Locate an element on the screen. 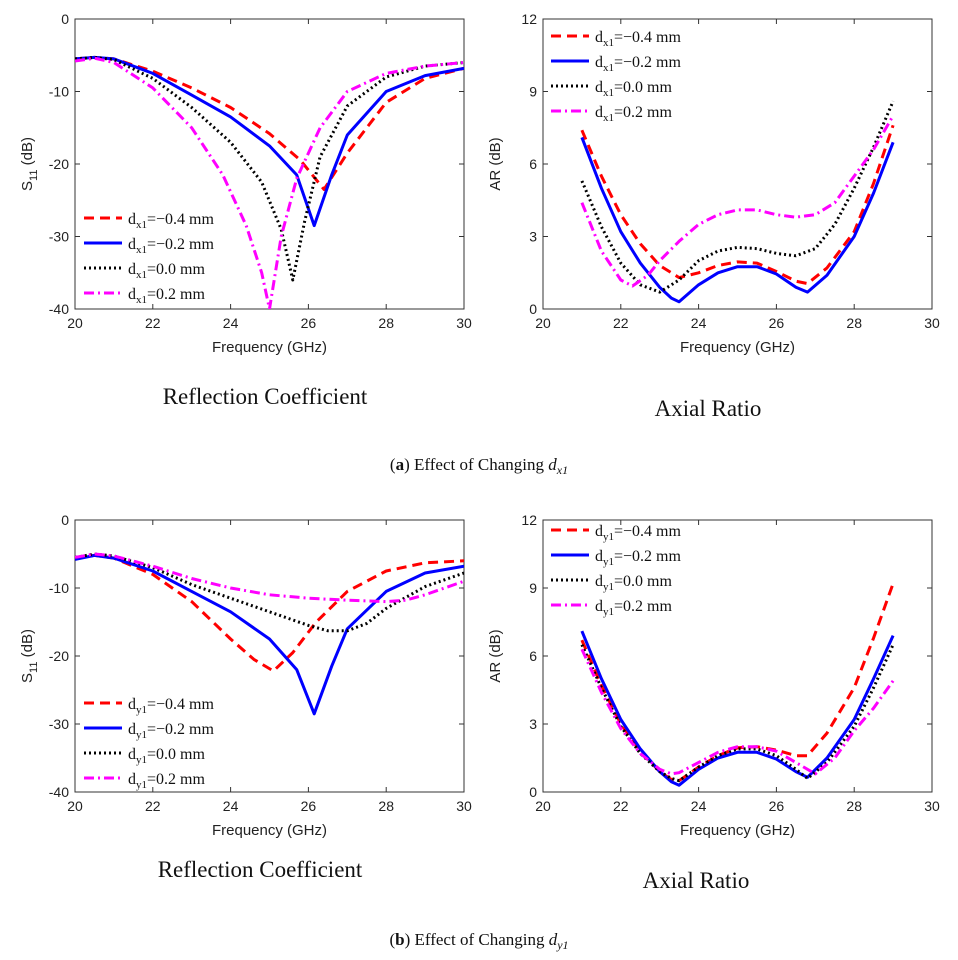 The image size is (958, 960). caption-var-sub: x1 is located at coordinates (562, 470).